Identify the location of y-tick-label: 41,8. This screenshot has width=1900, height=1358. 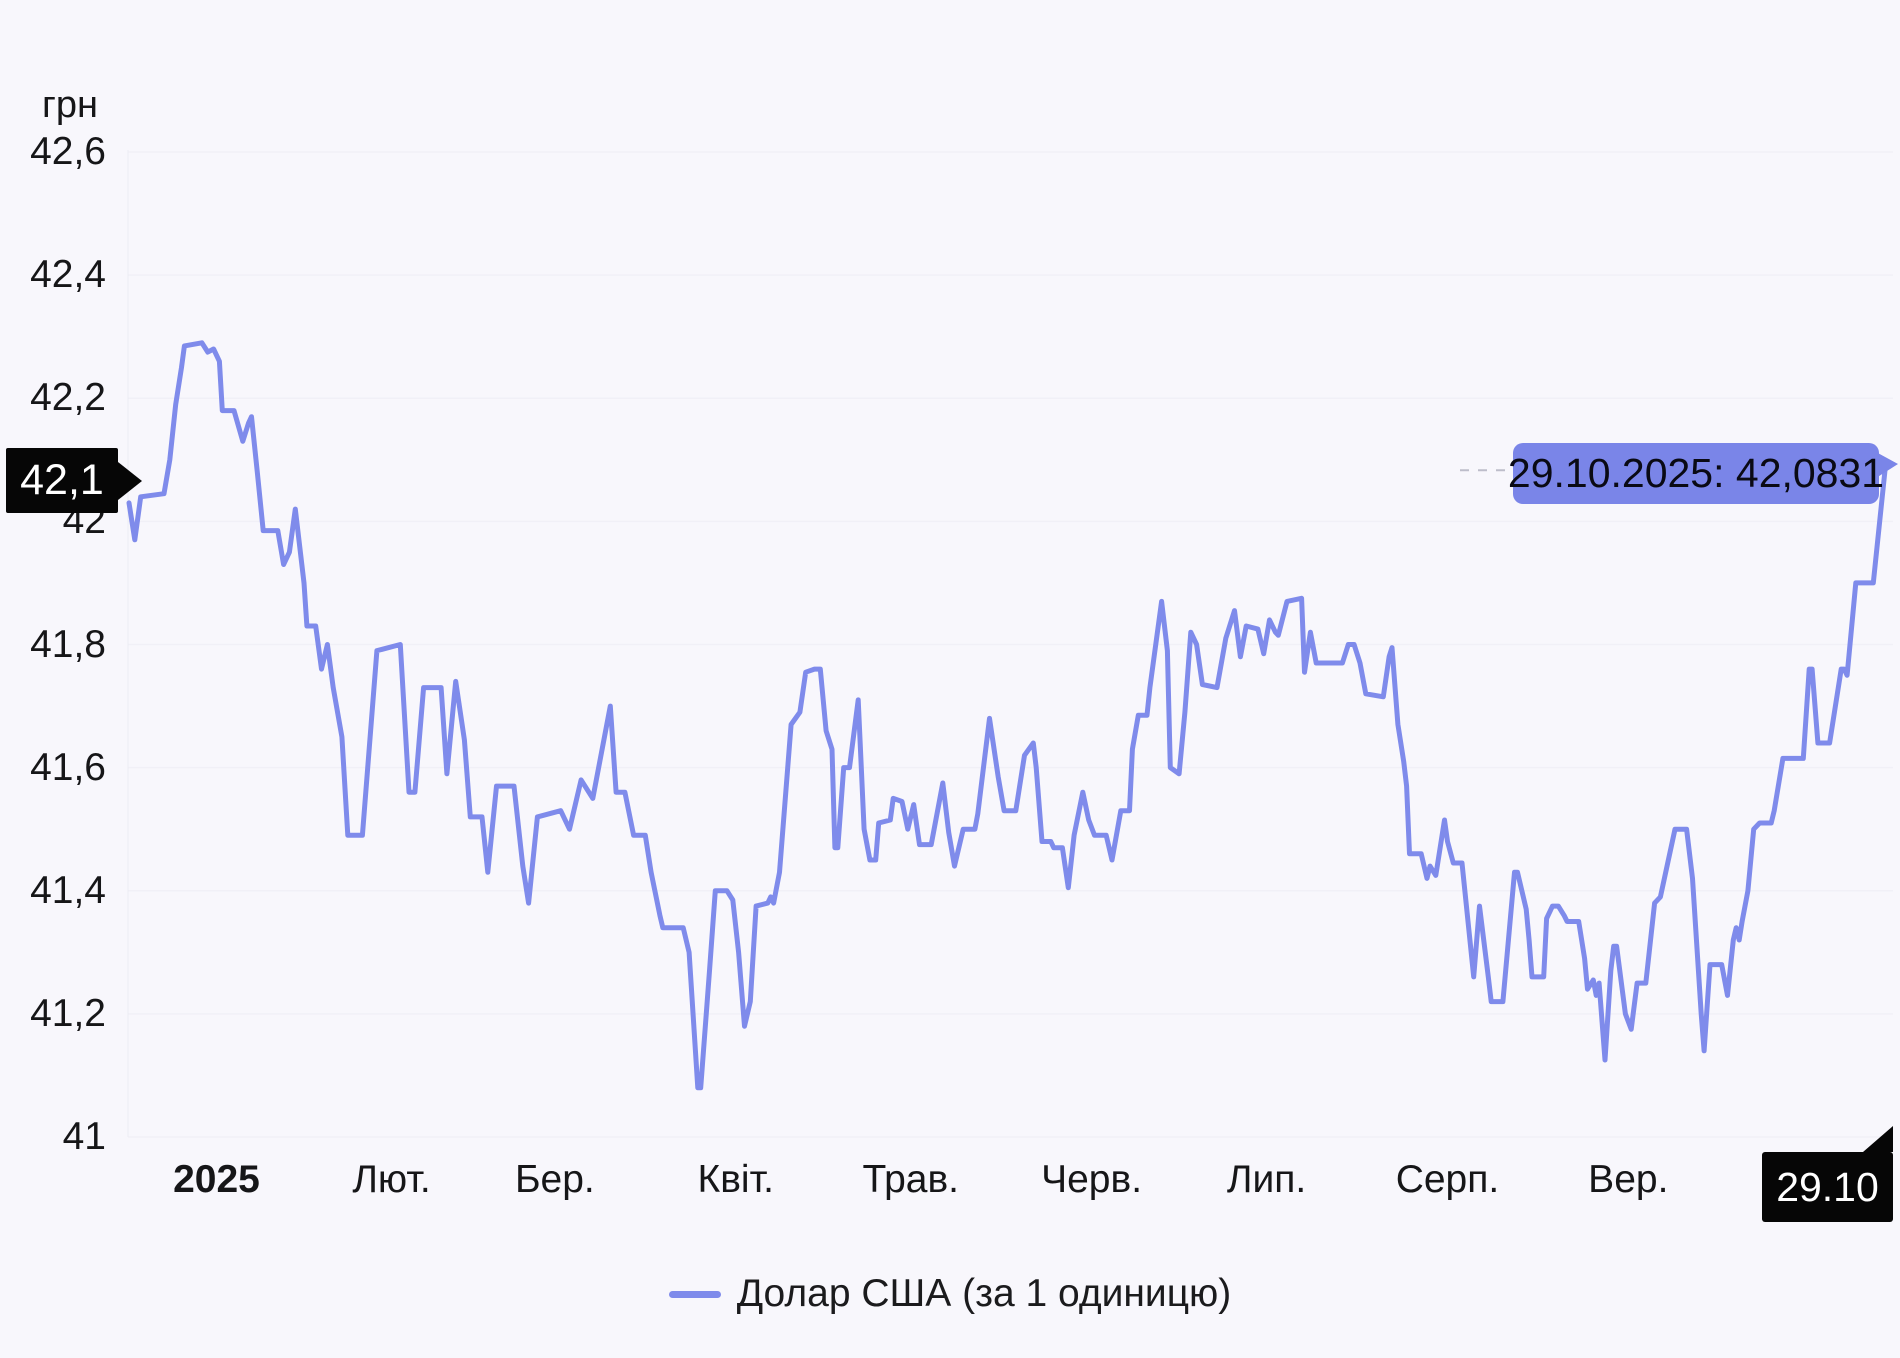
(68, 644).